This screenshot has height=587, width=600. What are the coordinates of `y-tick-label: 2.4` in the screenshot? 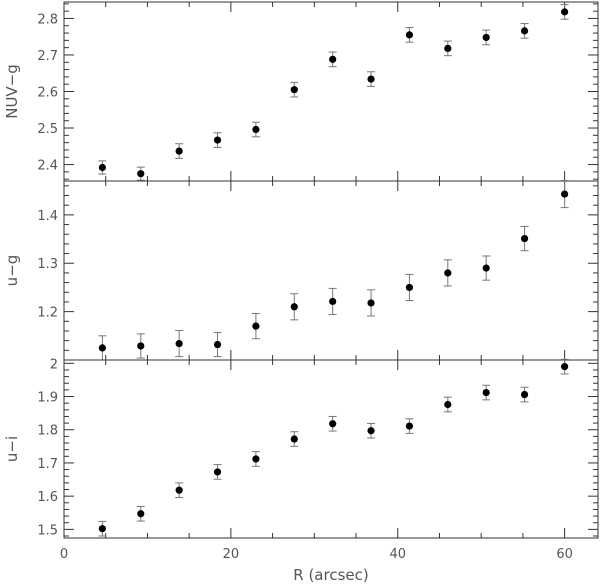 It's located at (47, 166).